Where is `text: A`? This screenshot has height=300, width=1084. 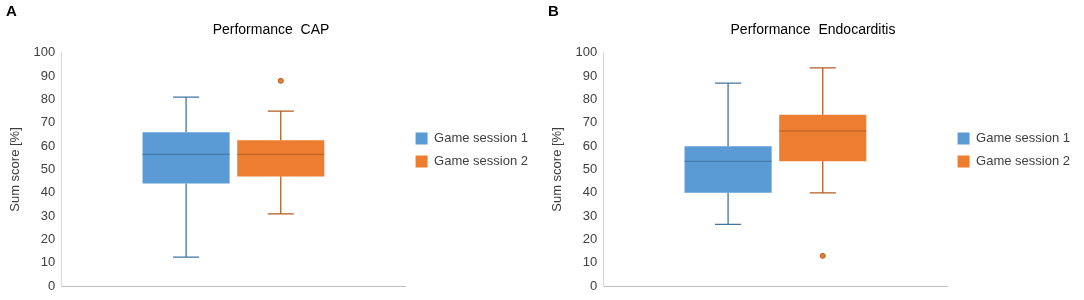
text: A is located at coordinates (11, 10).